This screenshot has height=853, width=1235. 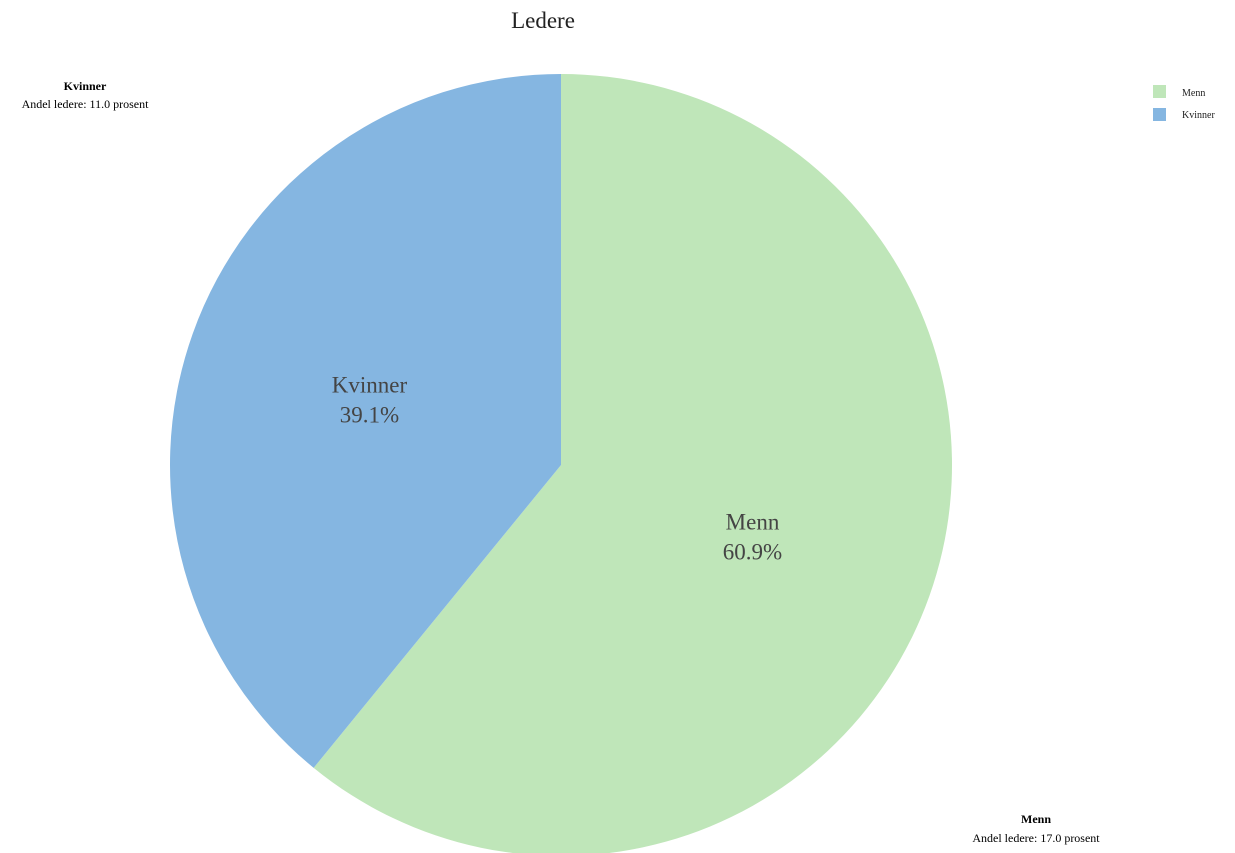 I want to click on annotation-kvinner-text: Andel ledere: 11.0 prosent, so click(x=86, y=104).